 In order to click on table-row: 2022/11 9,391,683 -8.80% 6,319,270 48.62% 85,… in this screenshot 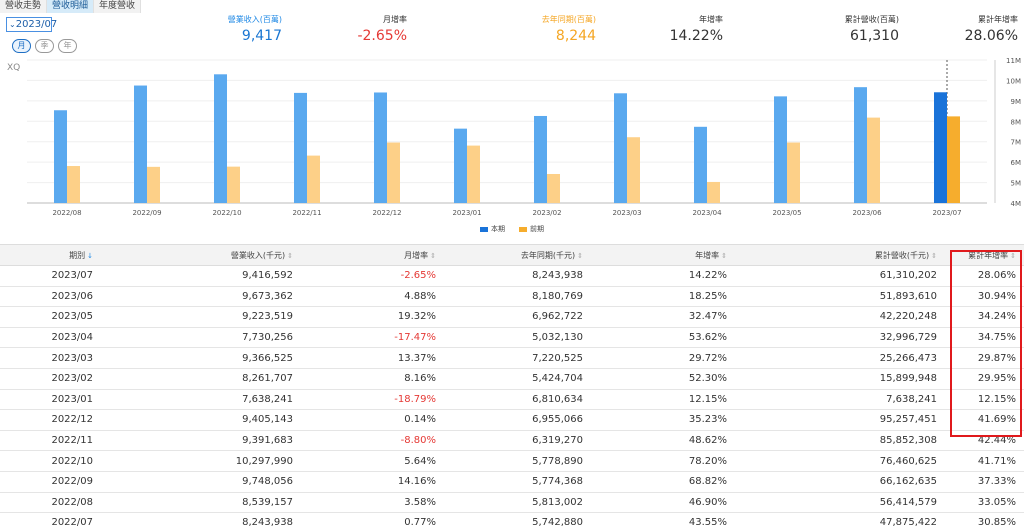, I will do `click(512, 441)`.